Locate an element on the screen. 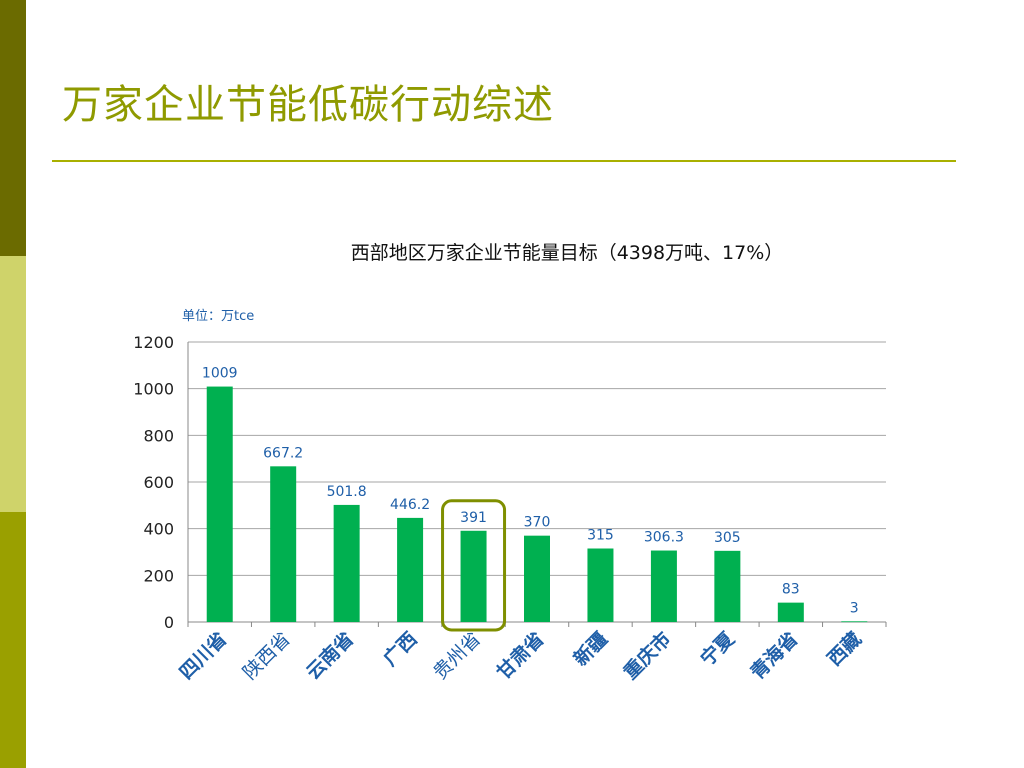 The image size is (1024, 768). y-tick-label: 1200 is located at coordinates (153, 342).